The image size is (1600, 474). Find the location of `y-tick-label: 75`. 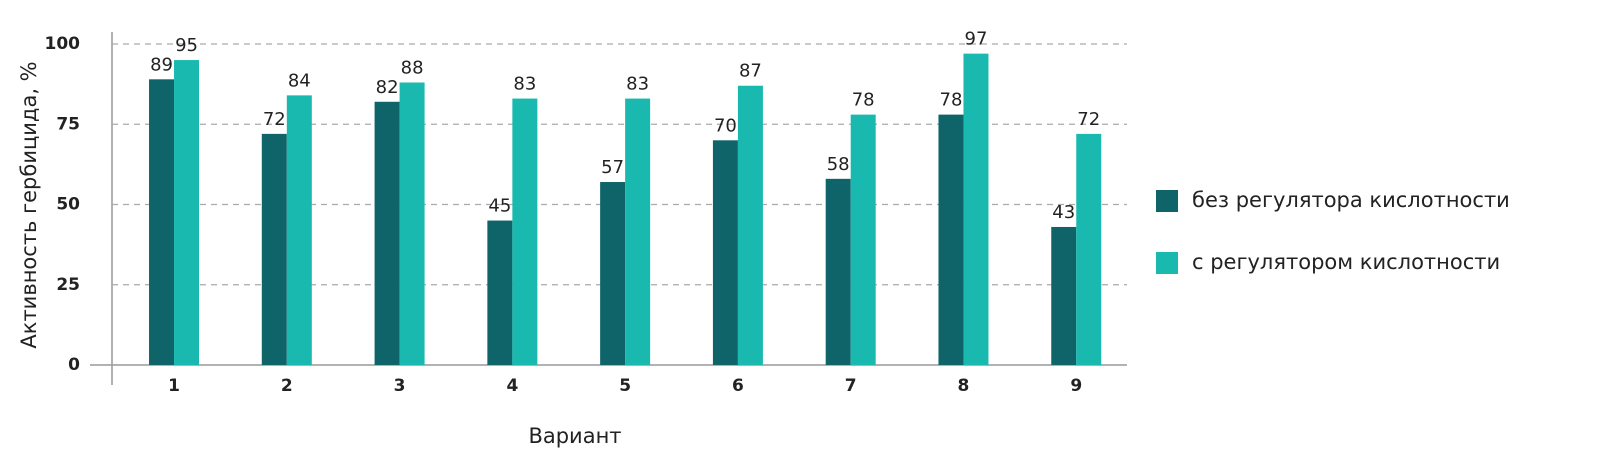

y-tick-label: 75 is located at coordinates (68, 124).